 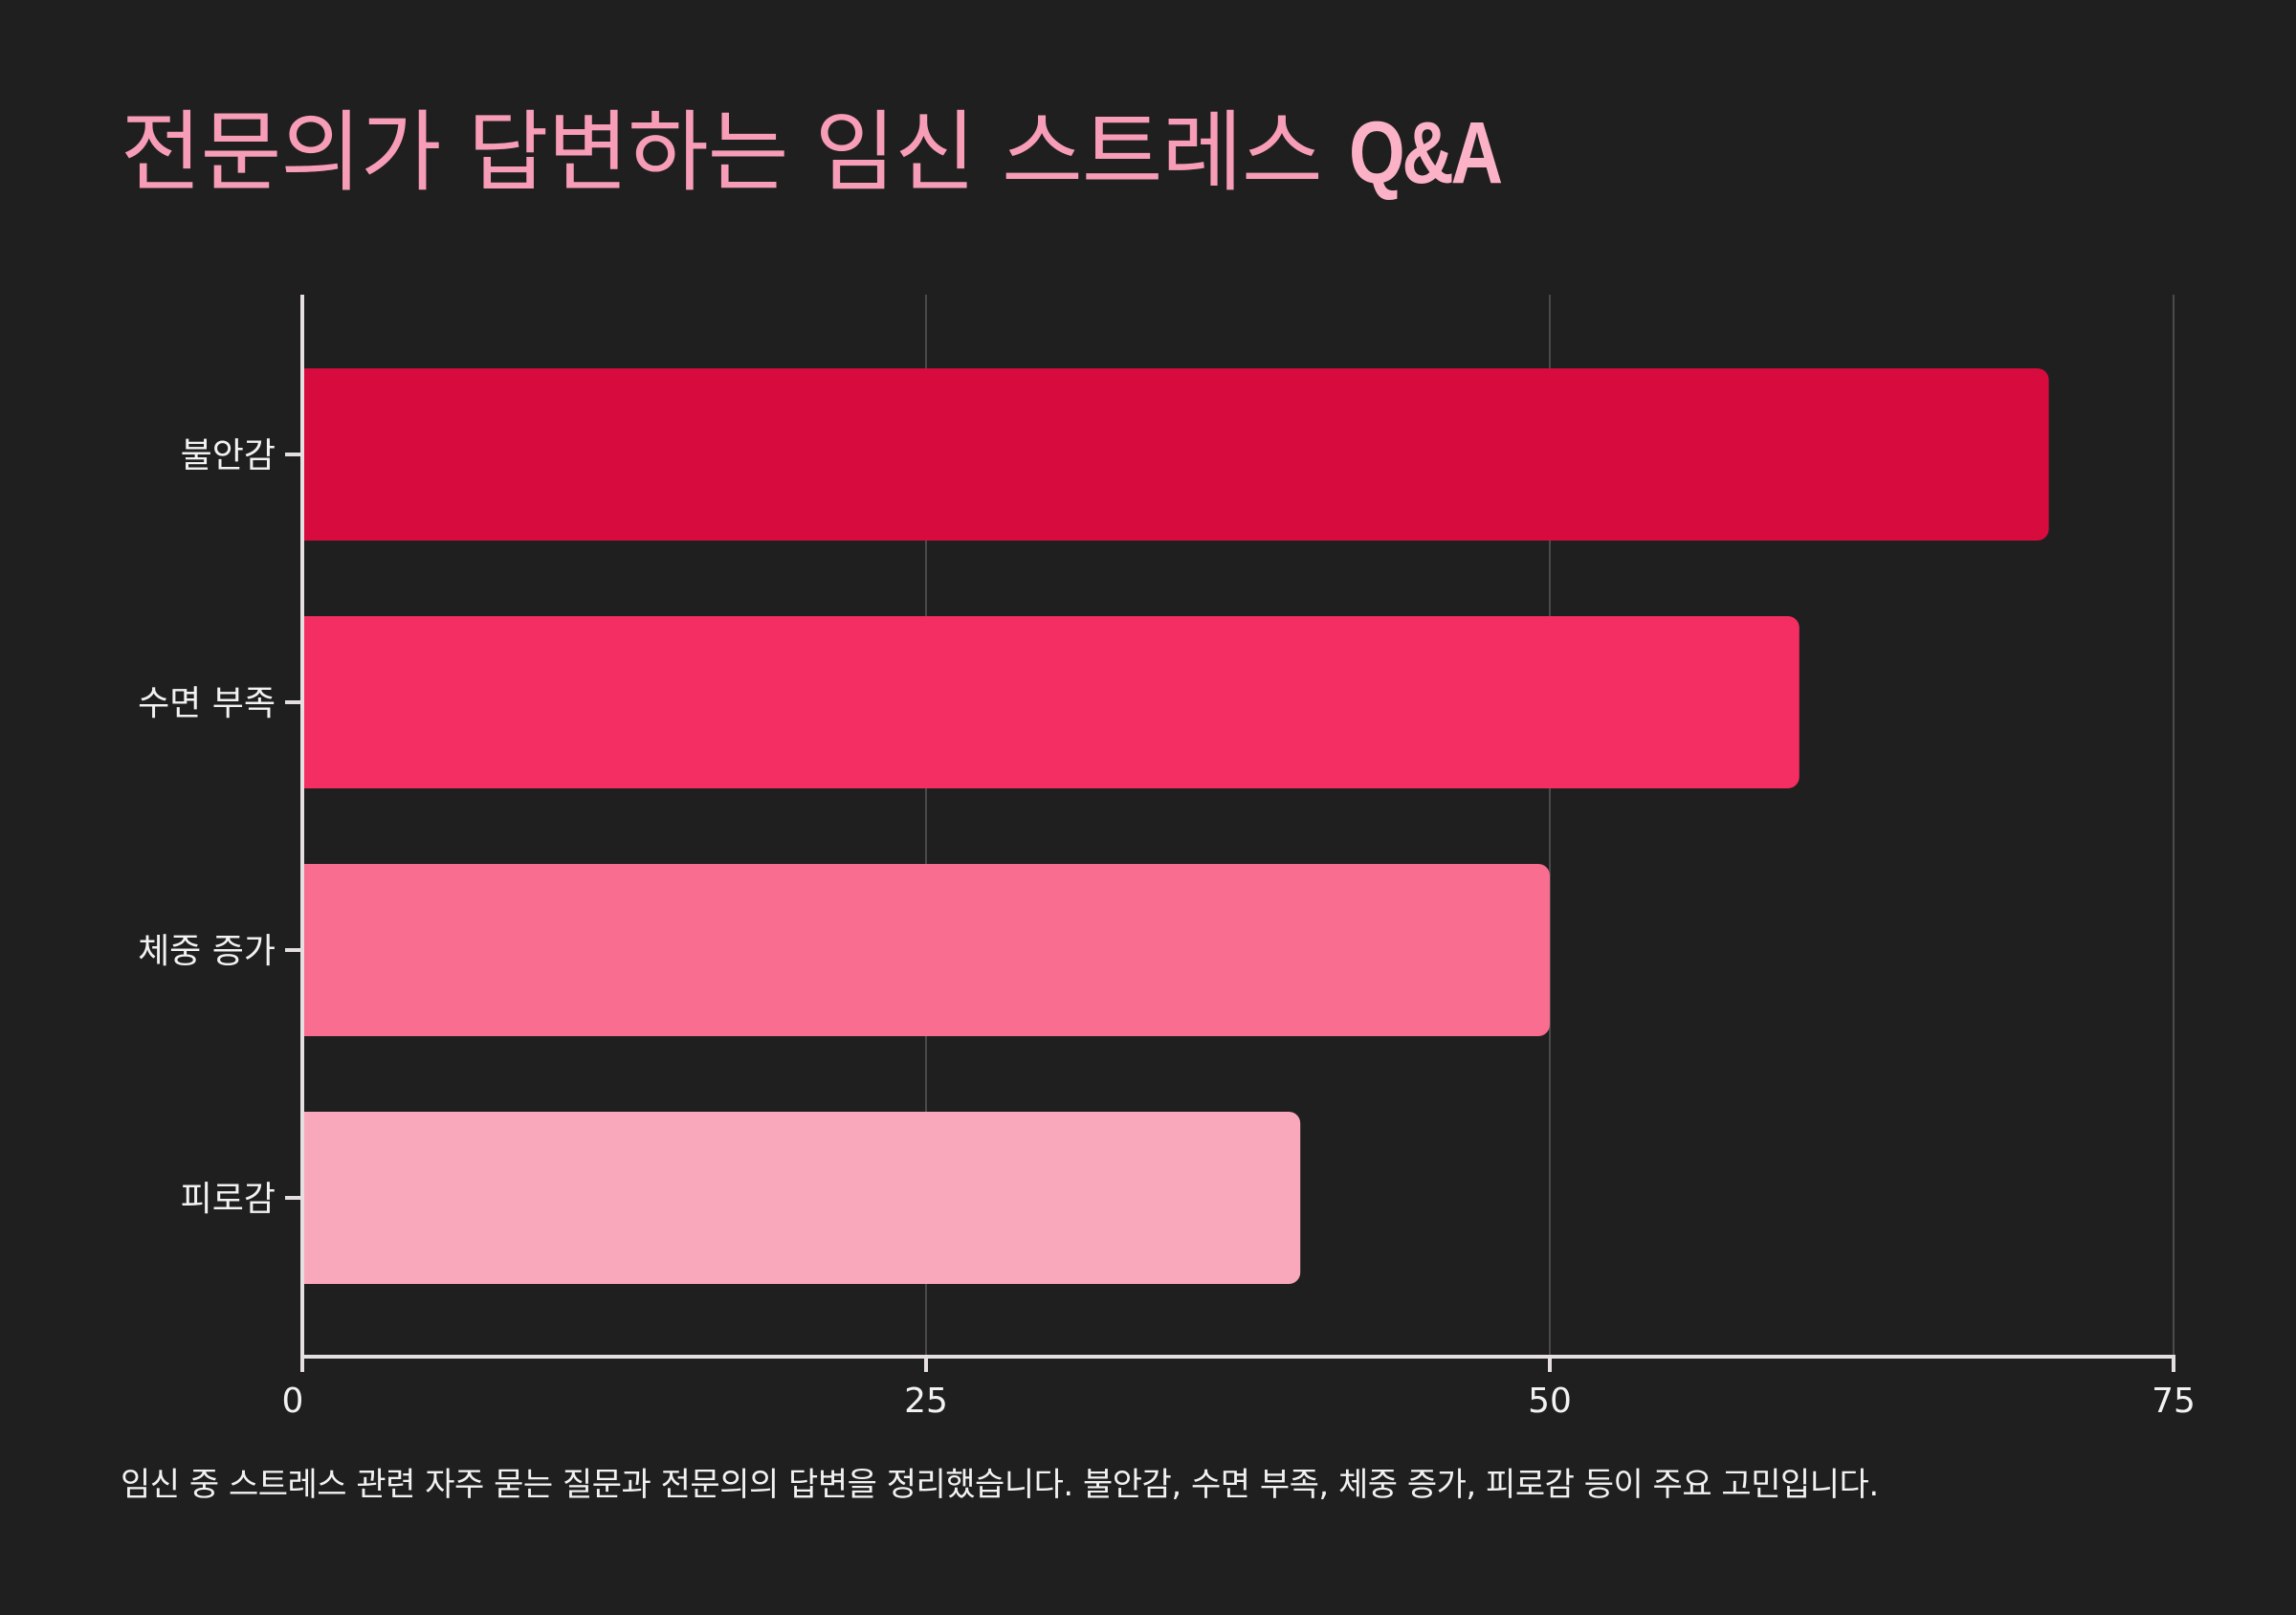 I want to click on y-tick-label: 수면 부족, so click(x=207, y=703).